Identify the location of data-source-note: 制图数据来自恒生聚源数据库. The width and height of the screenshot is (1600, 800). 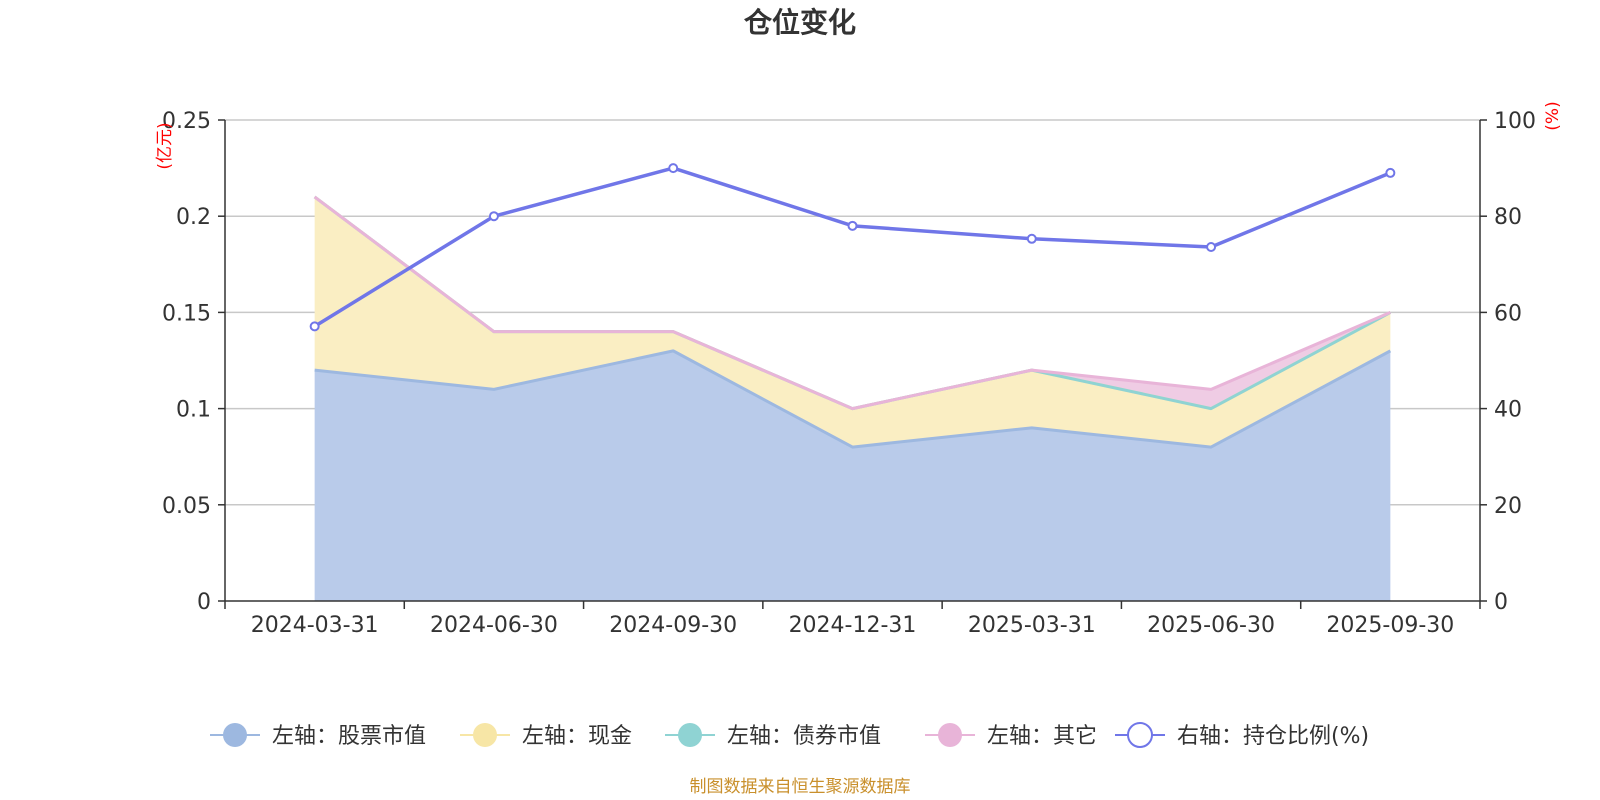
(800, 787).